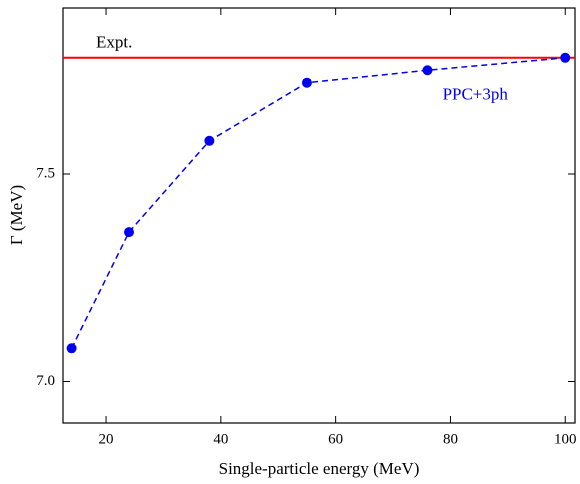 Image resolution: width=580 pixels, height=484 pixels. I want to click on y-tick-label: 7.0, so click(45, 381).